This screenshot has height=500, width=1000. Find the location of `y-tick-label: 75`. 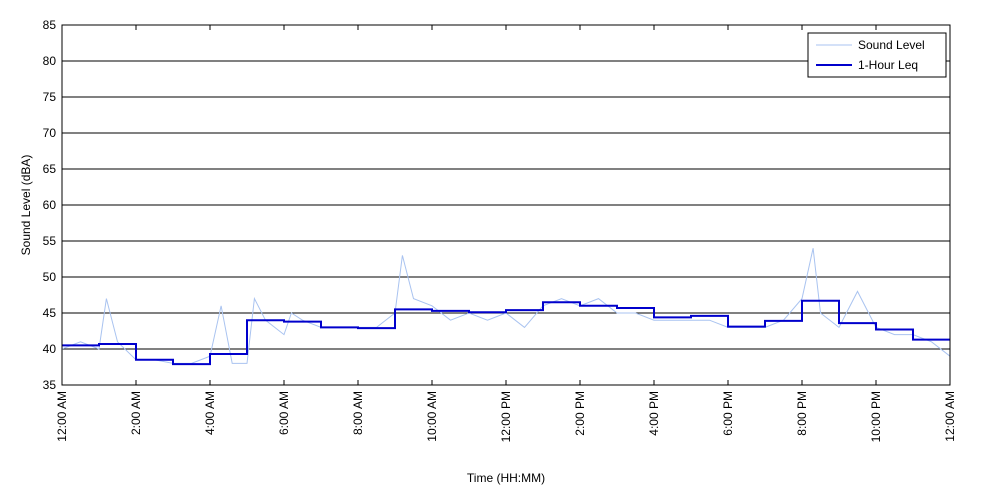

y-tick-label: 75 is located at coordinates (50, 97).